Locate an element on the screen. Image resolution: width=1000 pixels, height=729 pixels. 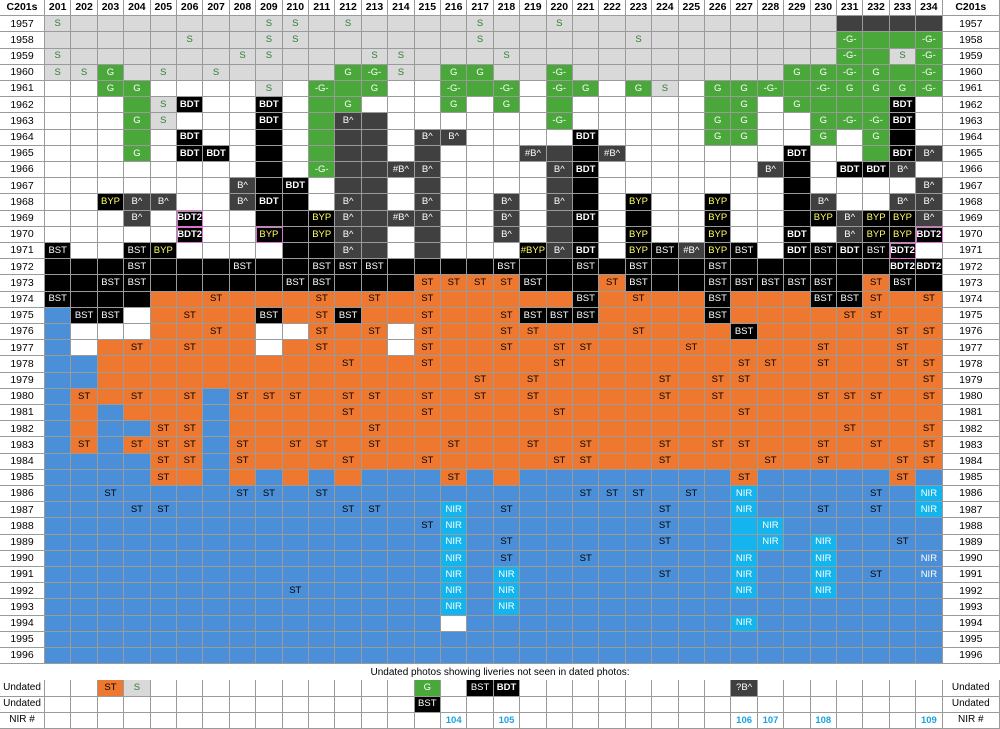
year-label-right: 1987 is located at coordinates (971, 510).